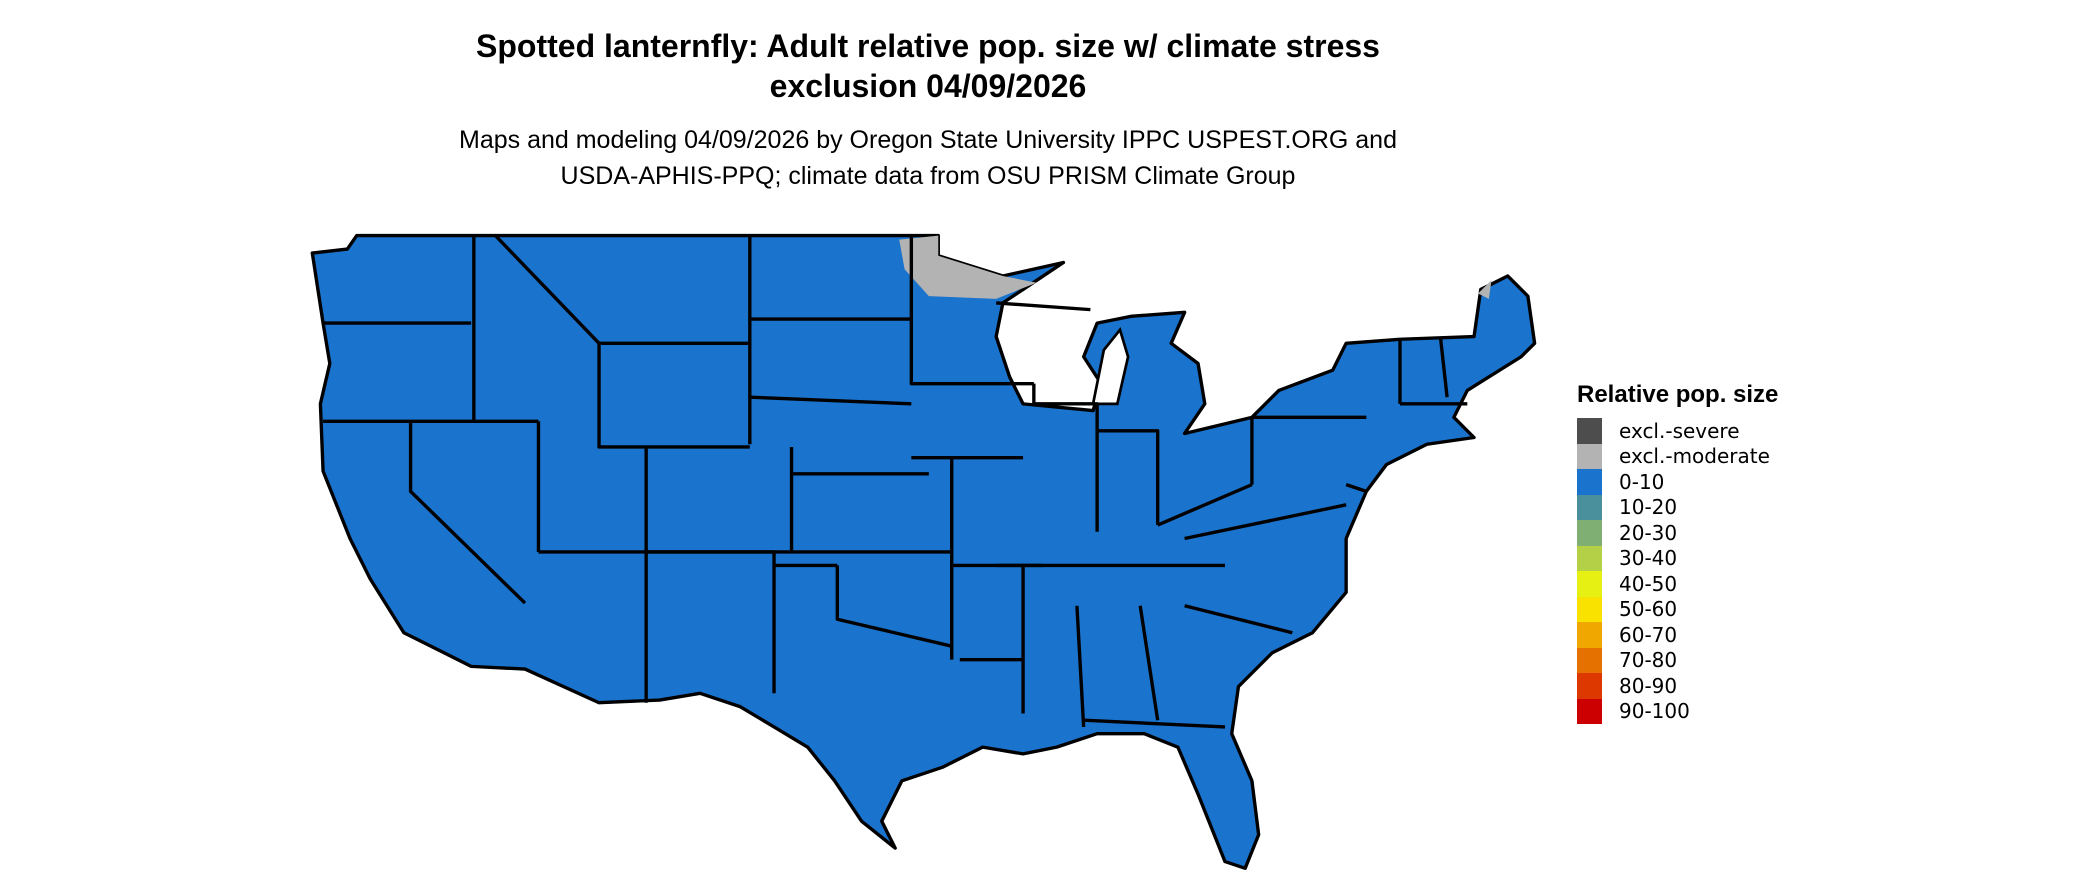 This screenshot has height=892, width=2100. What do you see at coordinates (1694, 456) in the screenshot?
I see `legend-label: excl.-moderate` at bounding box center [1694, 456].